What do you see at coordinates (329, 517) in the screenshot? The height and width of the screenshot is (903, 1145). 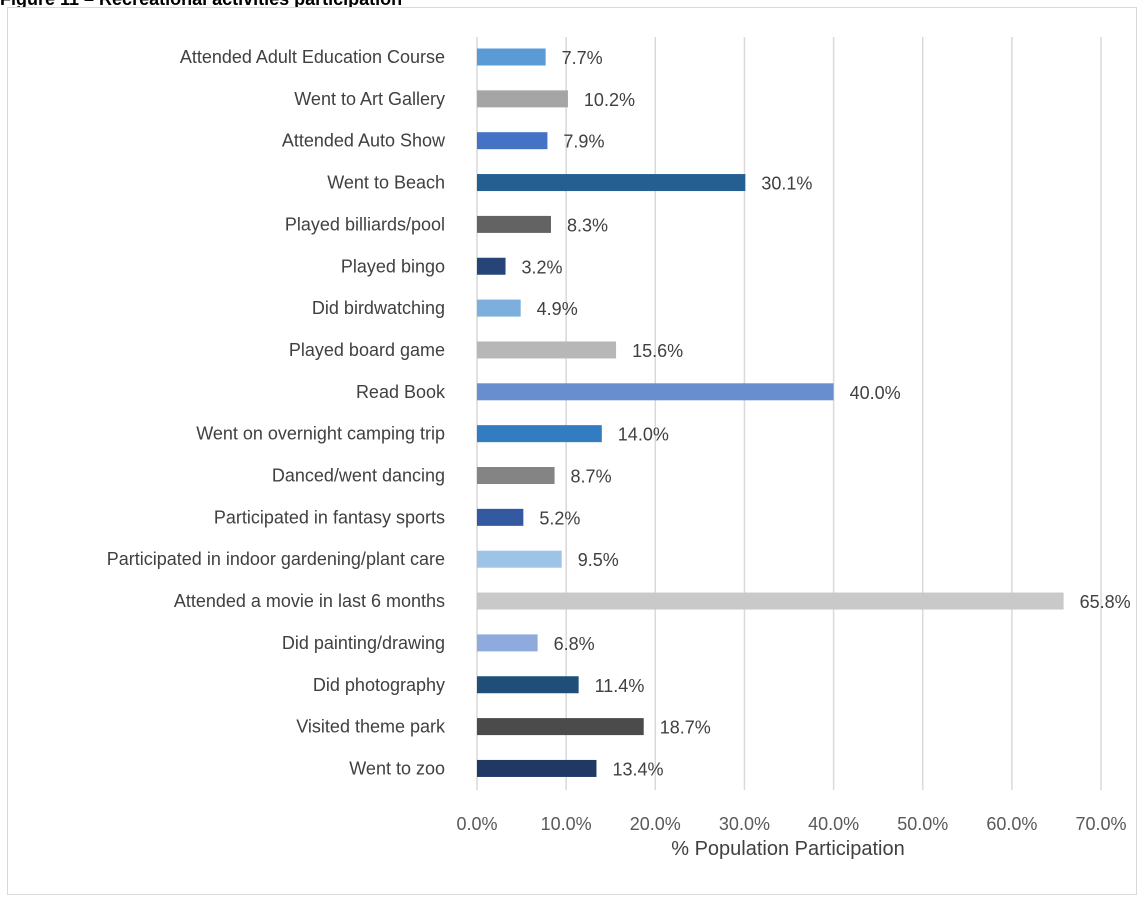 I see `category-label: Participated in fantasy sports` at bounding box center [329, 517].